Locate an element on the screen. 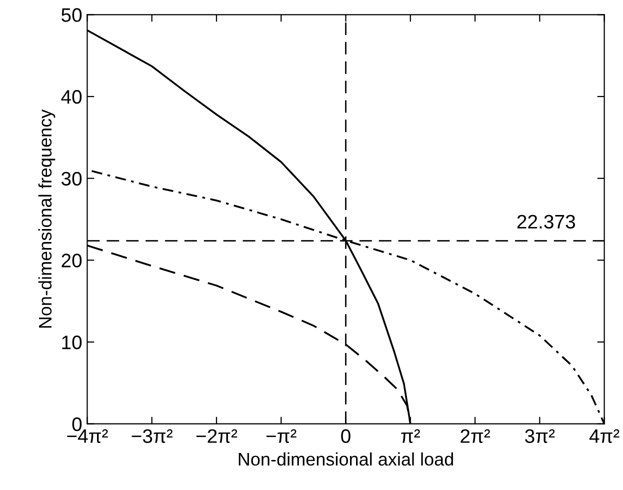 The height and width of the screenshot is (490, 623). x-tick-label: π² is located at coordinates (410, 436).